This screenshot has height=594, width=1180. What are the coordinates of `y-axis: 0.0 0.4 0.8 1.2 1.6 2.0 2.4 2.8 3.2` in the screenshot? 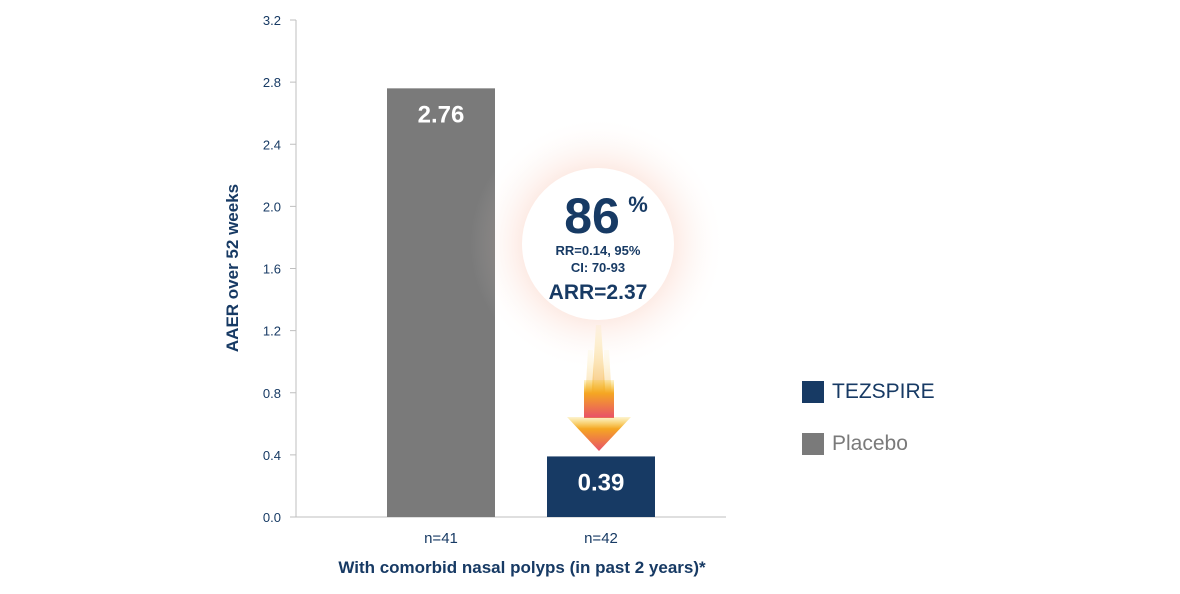 It's located at (280, 269).